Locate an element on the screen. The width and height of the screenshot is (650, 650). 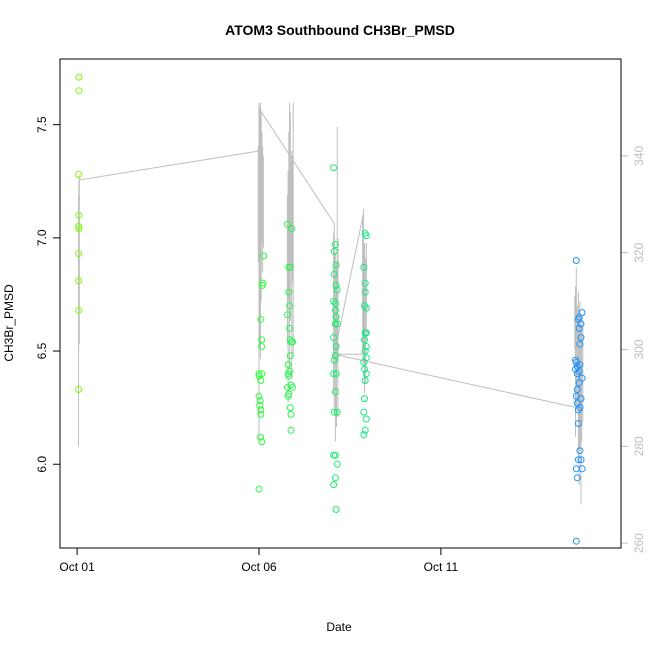
x-tick-label: Oct 11 is located at coordinates (441, 567).